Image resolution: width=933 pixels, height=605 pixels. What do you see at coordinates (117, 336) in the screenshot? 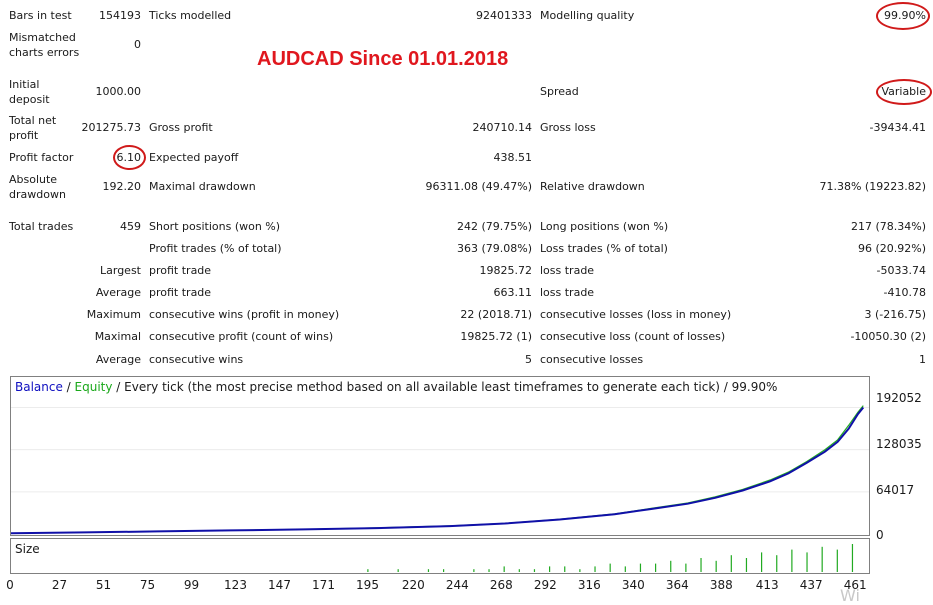
I see `maximal-label: Maximal` at bounding box center [117, 336].